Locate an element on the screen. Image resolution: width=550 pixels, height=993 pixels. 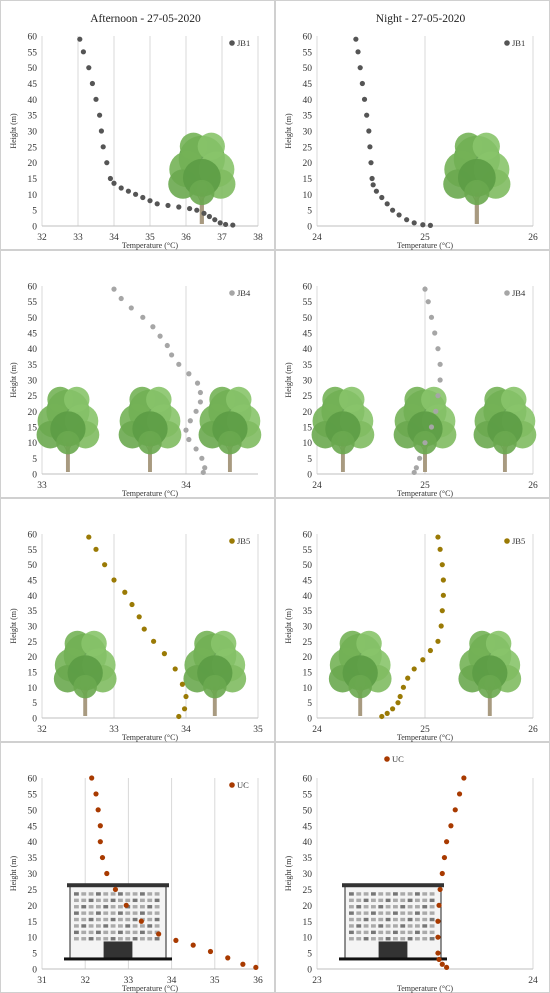
building-entrance is located at coordinates (118, 950).